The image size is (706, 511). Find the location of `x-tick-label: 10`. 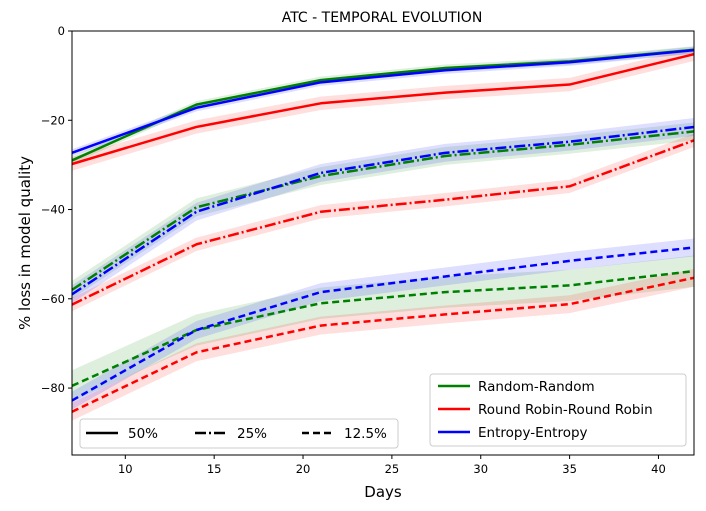

x-tick-label: 10 is located at coordinates (125, 469).